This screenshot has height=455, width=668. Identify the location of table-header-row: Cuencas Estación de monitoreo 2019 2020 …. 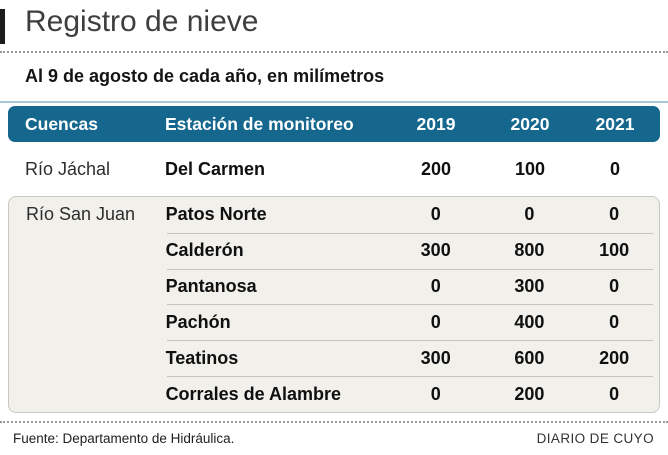
(334, 124).